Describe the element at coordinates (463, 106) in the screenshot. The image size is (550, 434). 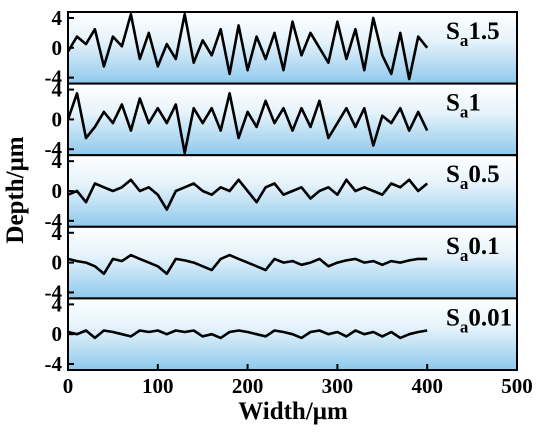
I see `panel-label: Sa1` at that location.